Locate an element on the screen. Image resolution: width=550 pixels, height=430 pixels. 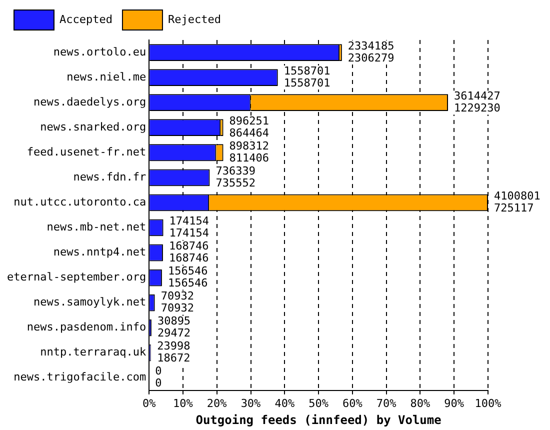
annotation: 898312 is located at coordinates (249, 145).